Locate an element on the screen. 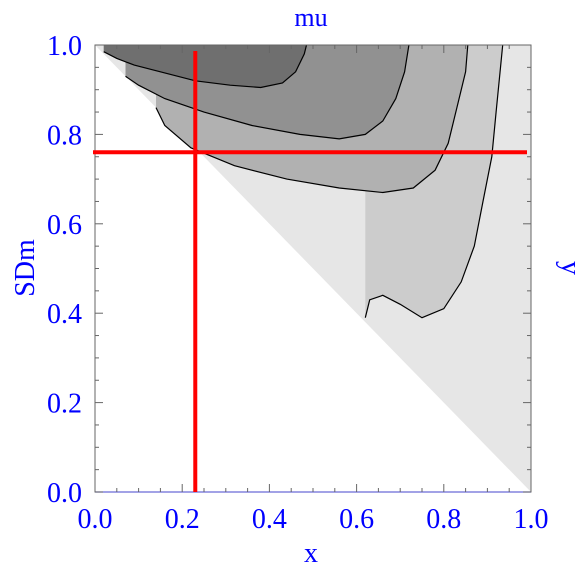 The height and width of the screenshot is (572, 584). x-axis-title: x is located at coordinates (311, 553).